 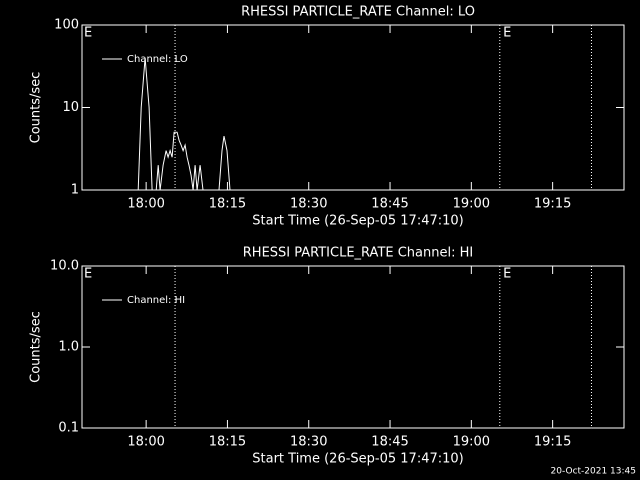 What do you see at coordinates (75, 190) in the screenshot?
I see `y-tick-label: 1` at bounding box center [75, 190].